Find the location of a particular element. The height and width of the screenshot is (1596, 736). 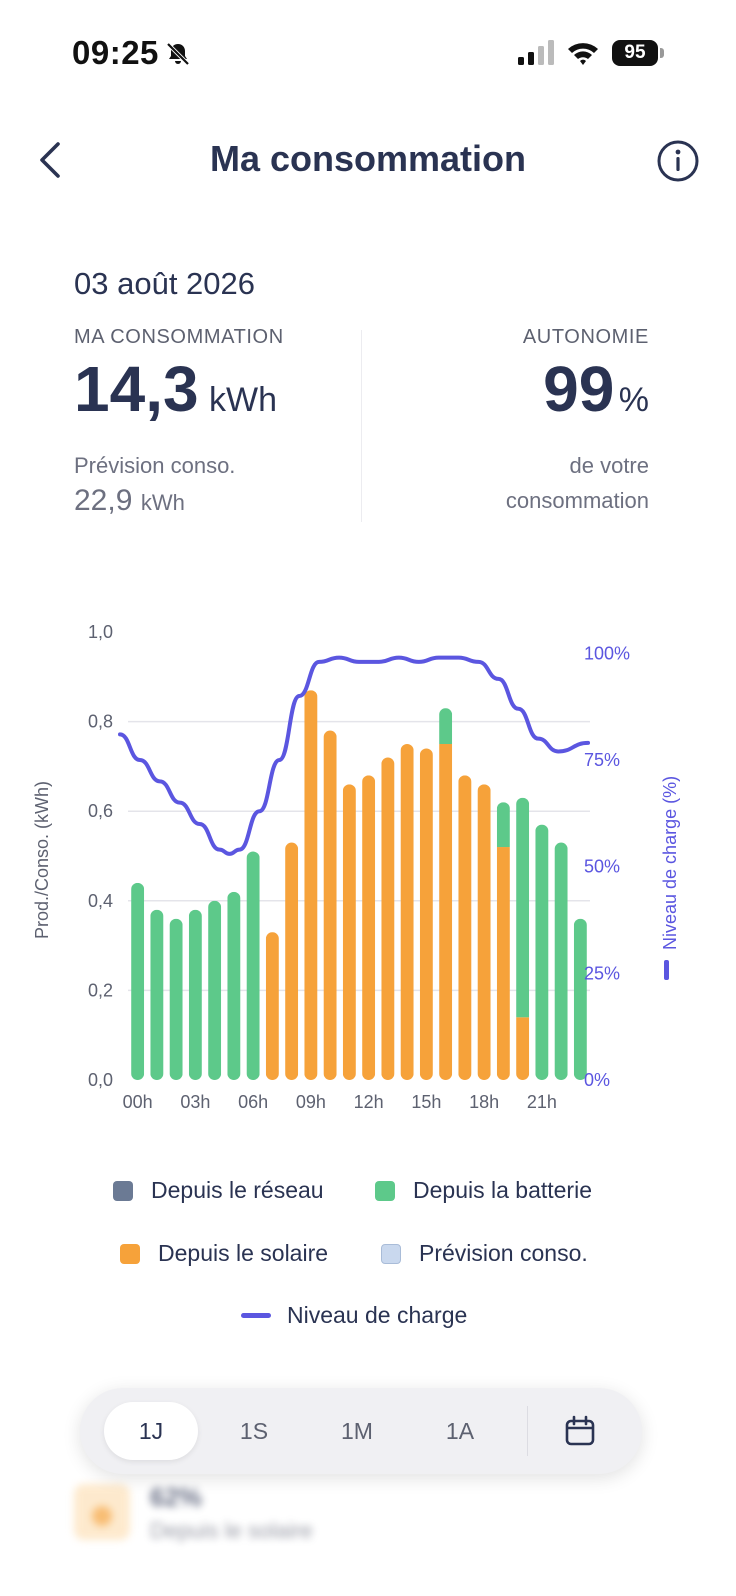

period-1j: 1J is located at coordinates (151, 1431).